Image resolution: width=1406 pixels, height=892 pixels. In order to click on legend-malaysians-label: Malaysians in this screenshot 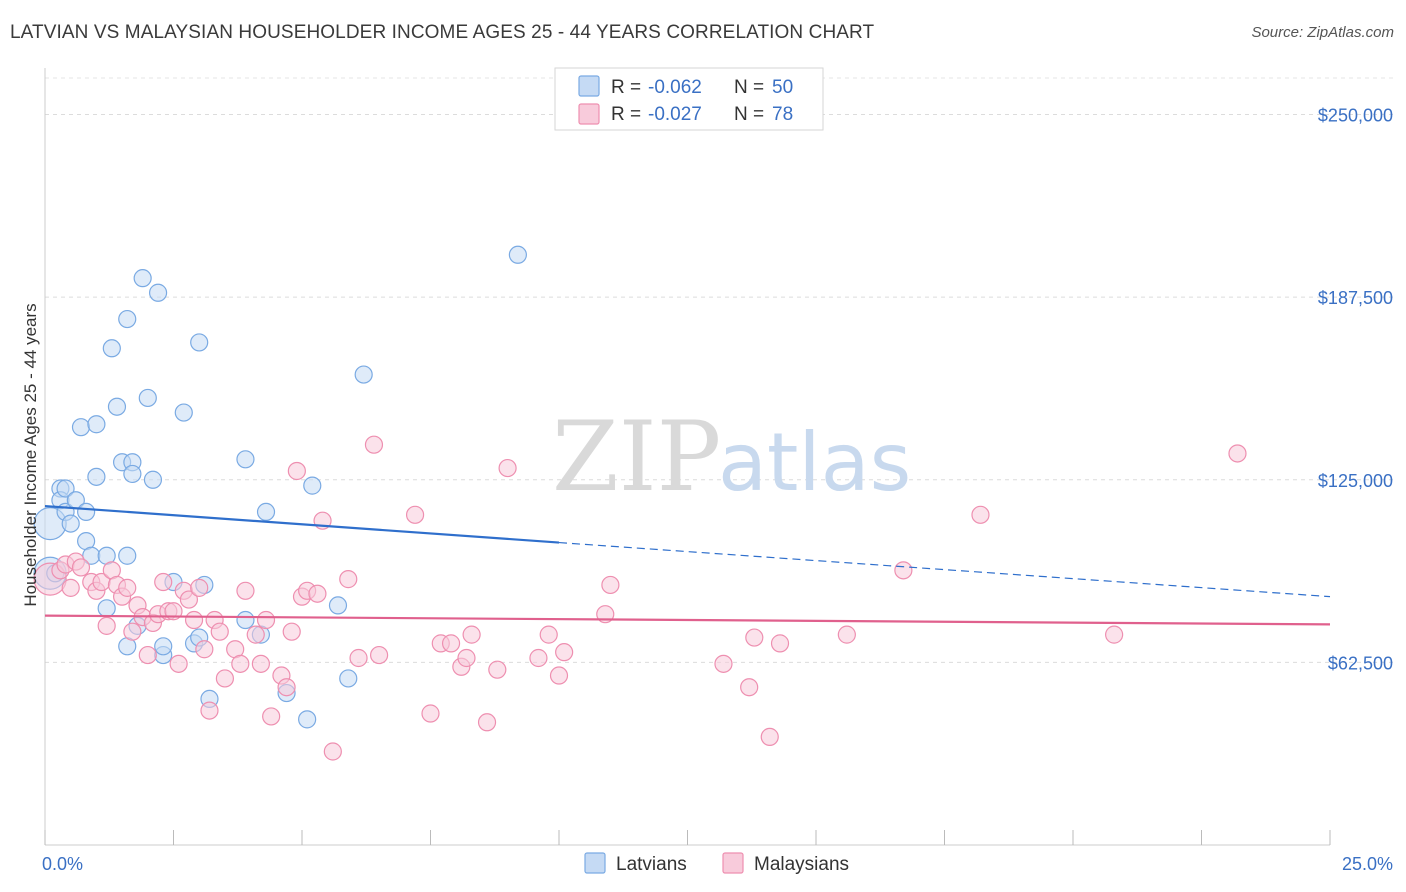, I will do `click(801, 864)`.